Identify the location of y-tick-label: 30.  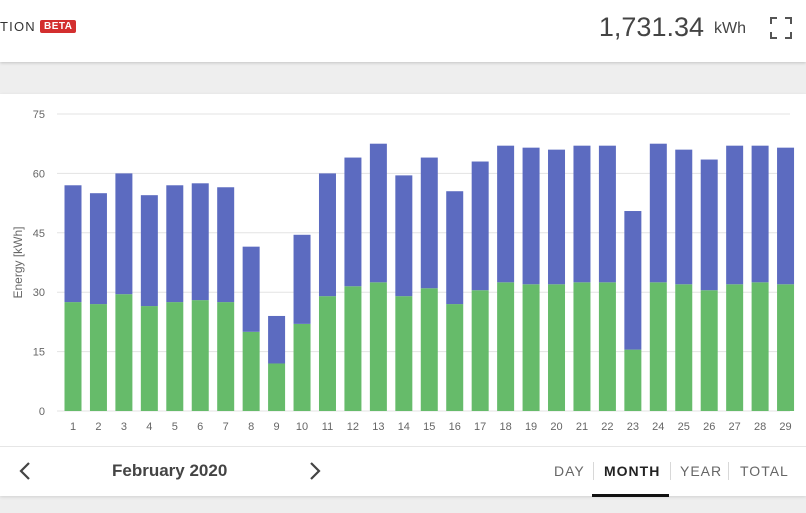
(39, 293).